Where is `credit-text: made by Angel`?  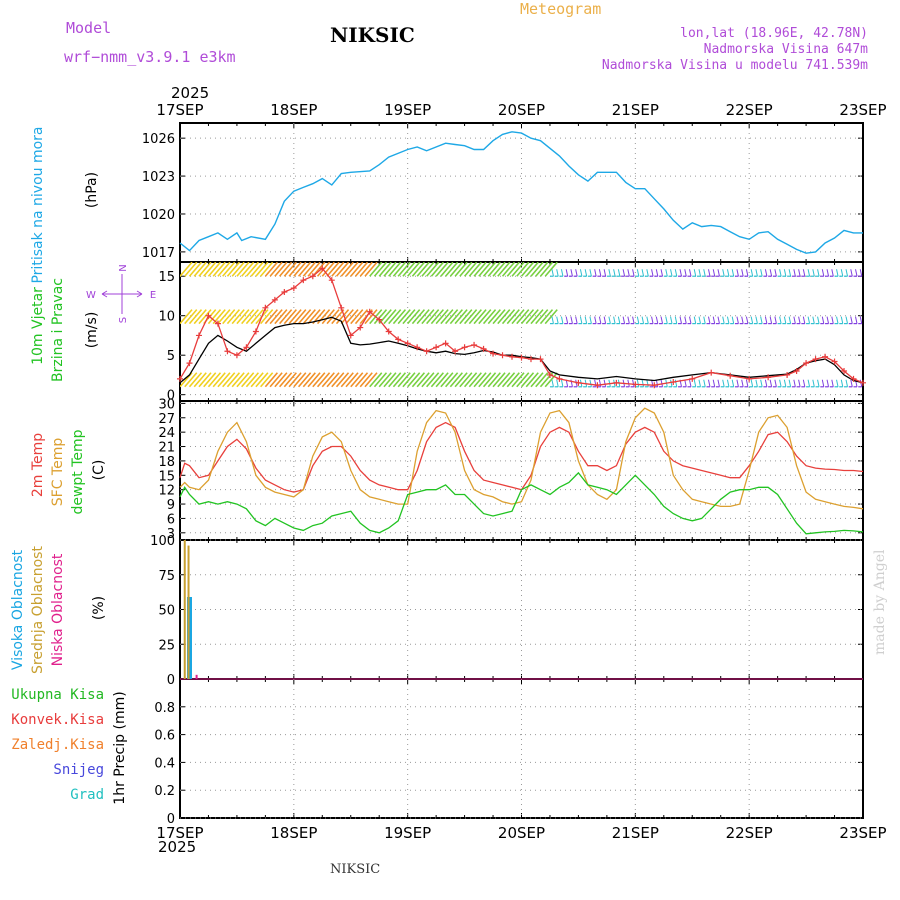 credit-text: made by Angel is located at coordinates (880, 602).